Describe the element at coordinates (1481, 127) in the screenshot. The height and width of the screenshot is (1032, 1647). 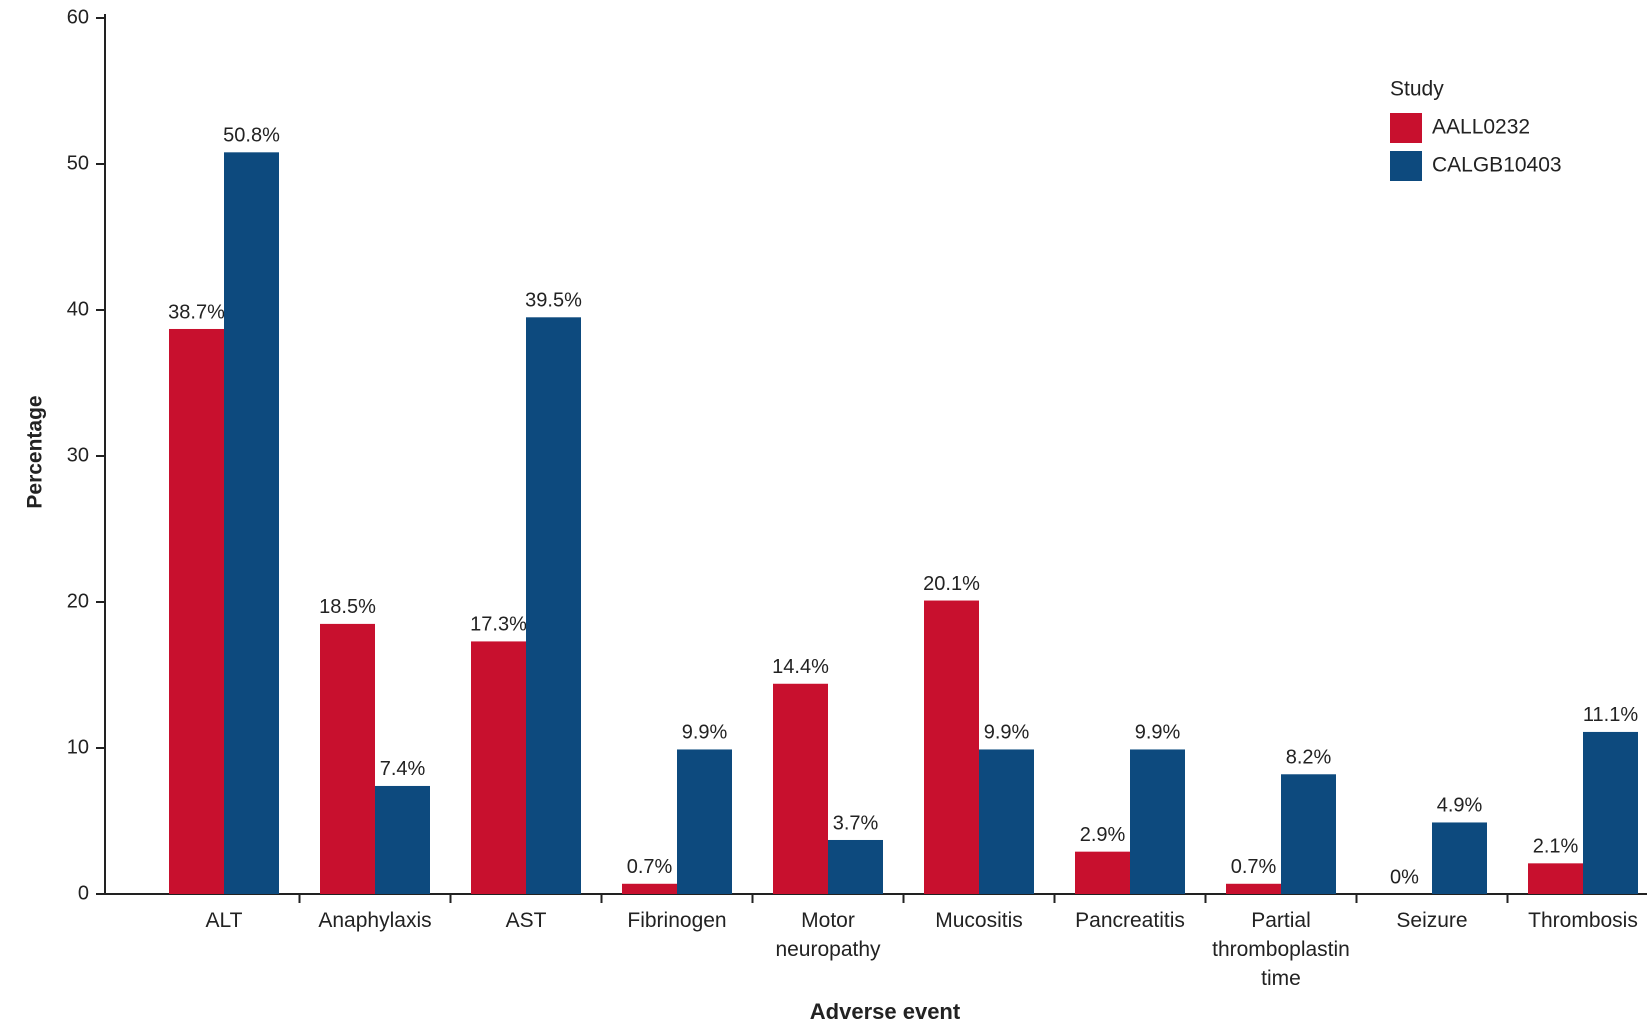
I see `legend-label: AALL0232` at that location.